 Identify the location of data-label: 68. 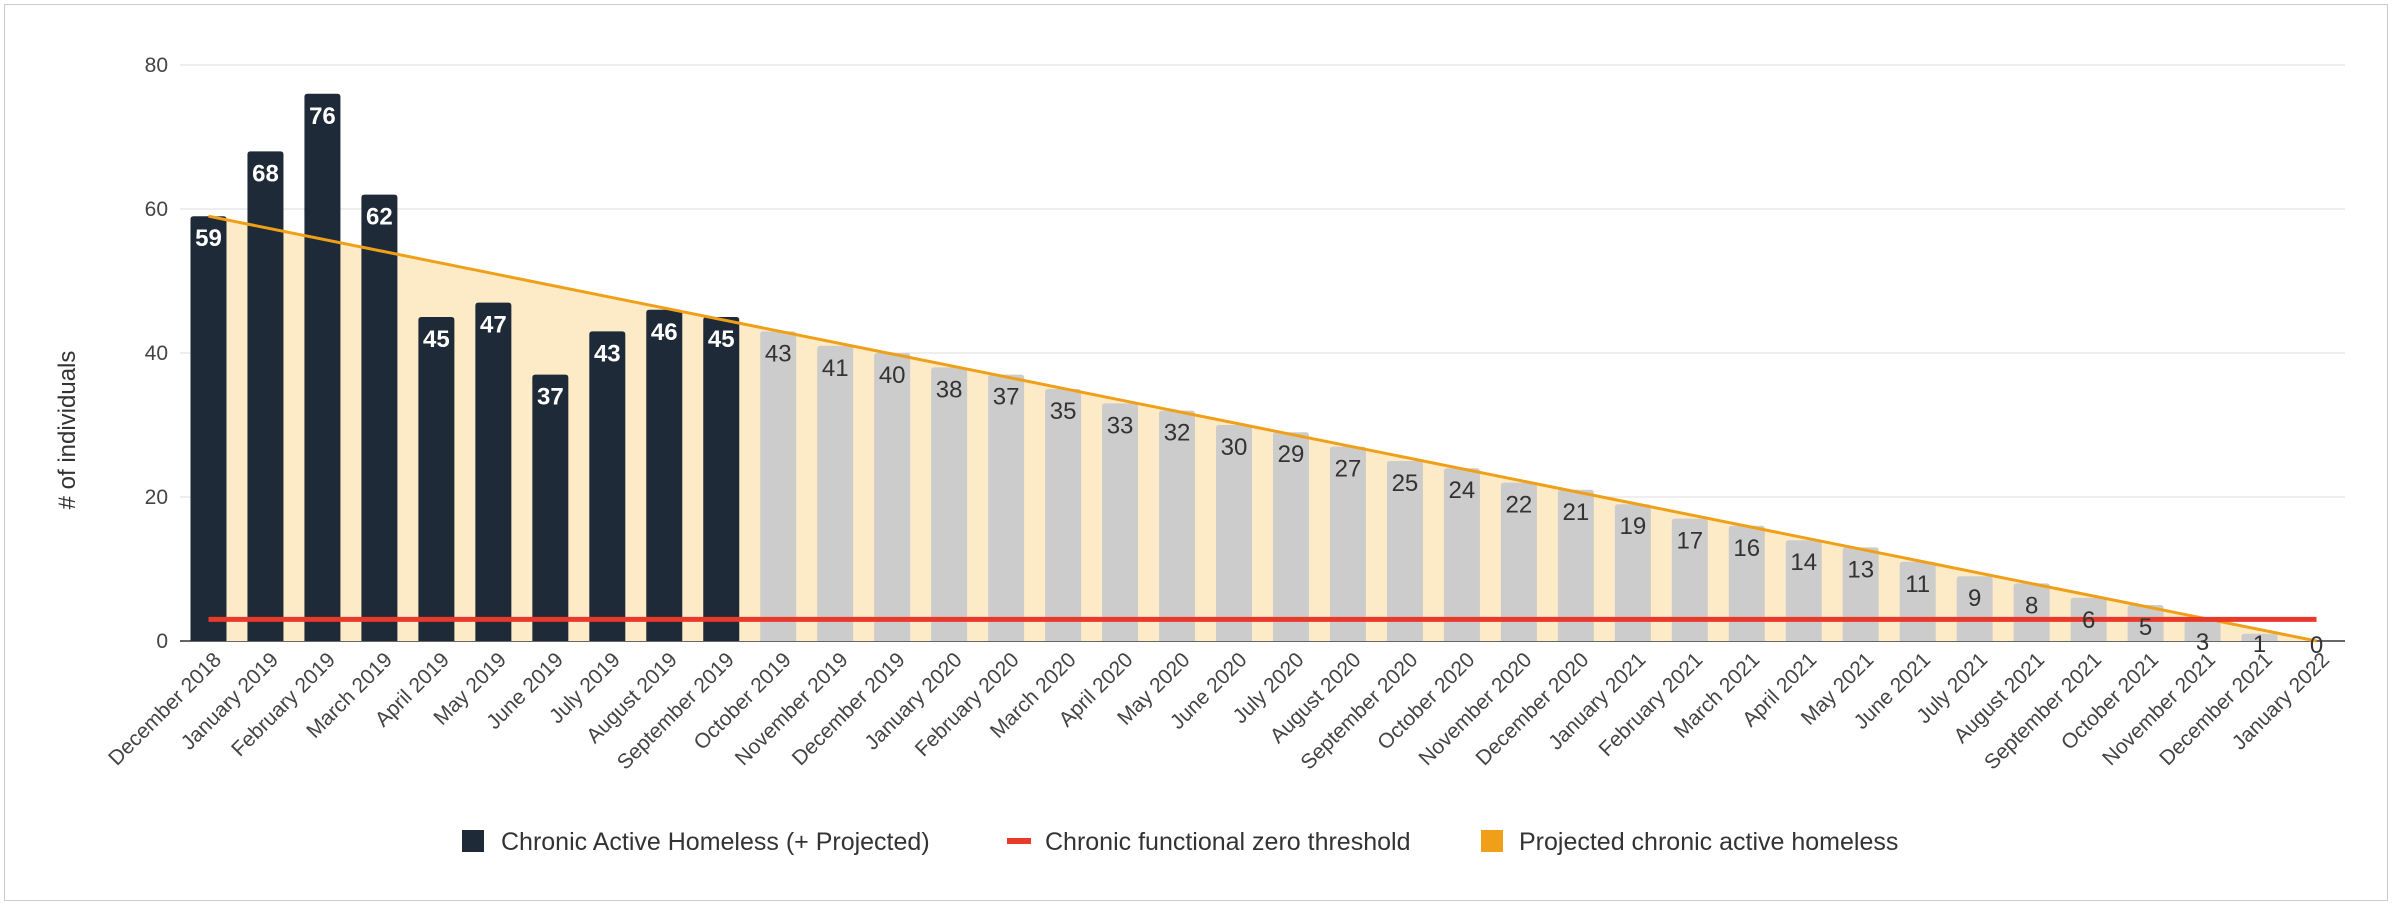
(265, 173).